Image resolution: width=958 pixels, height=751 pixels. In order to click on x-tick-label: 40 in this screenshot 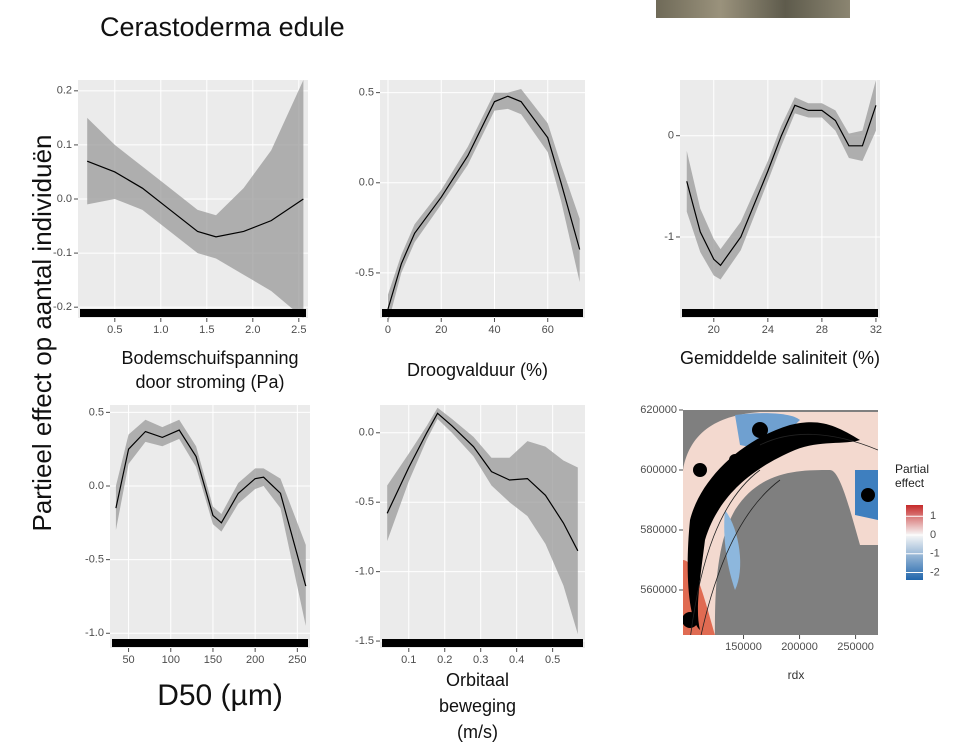, I will do `click(494, 330)`.